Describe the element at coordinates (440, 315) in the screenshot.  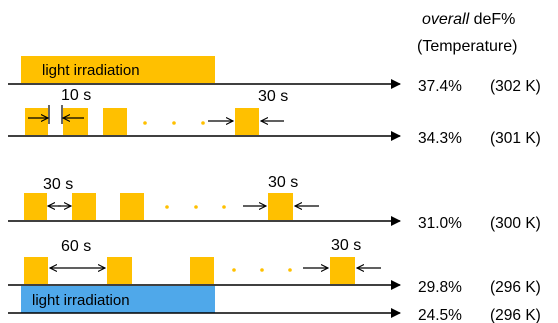
I see `result-value: 24.5%` at that location.